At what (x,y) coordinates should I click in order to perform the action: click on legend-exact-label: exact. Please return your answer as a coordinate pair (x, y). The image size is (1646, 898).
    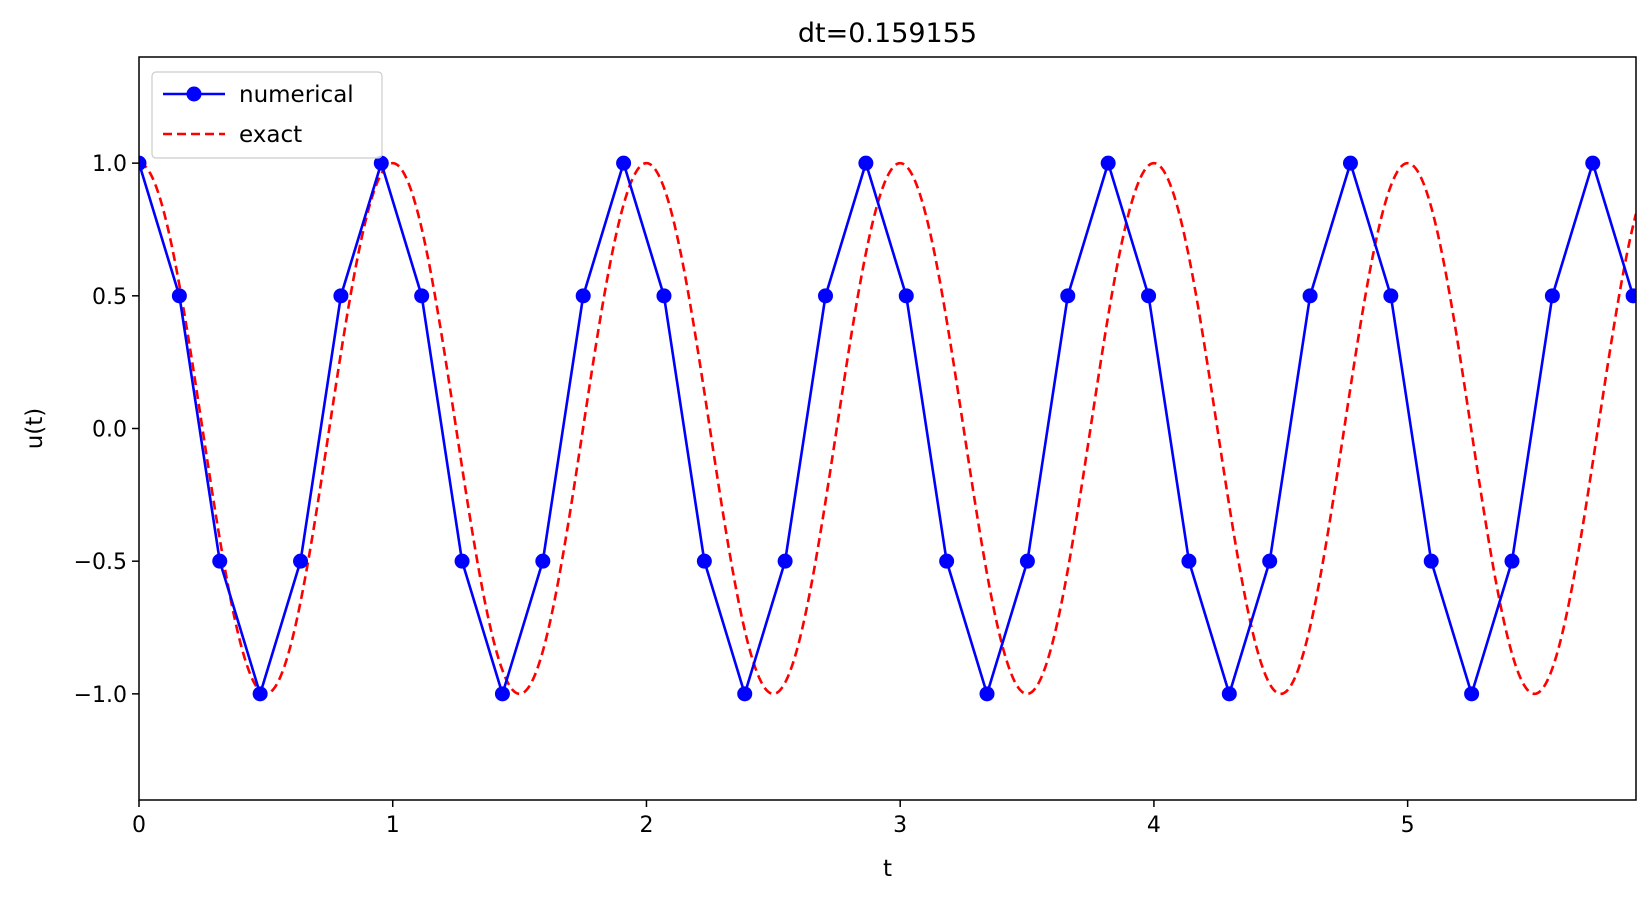
    Looking at the image, I should click on (270, 135).